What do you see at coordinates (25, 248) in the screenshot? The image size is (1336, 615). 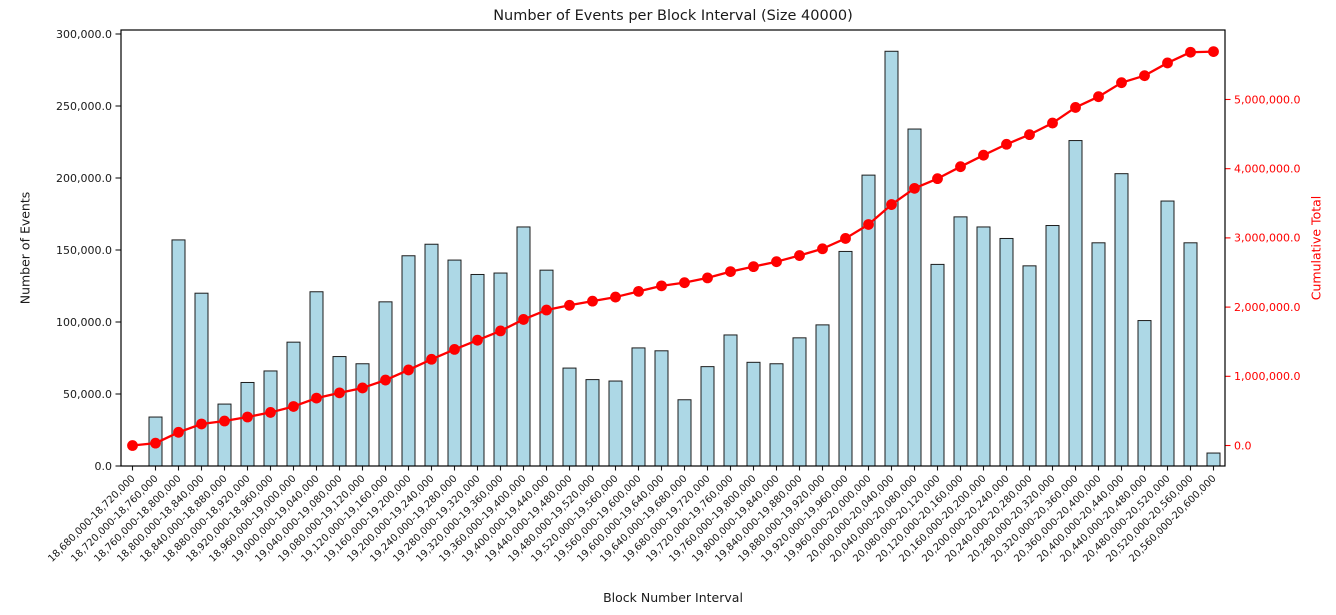 I see `y-axis-label-left: Number of Events` at bounding box center [25, 248].